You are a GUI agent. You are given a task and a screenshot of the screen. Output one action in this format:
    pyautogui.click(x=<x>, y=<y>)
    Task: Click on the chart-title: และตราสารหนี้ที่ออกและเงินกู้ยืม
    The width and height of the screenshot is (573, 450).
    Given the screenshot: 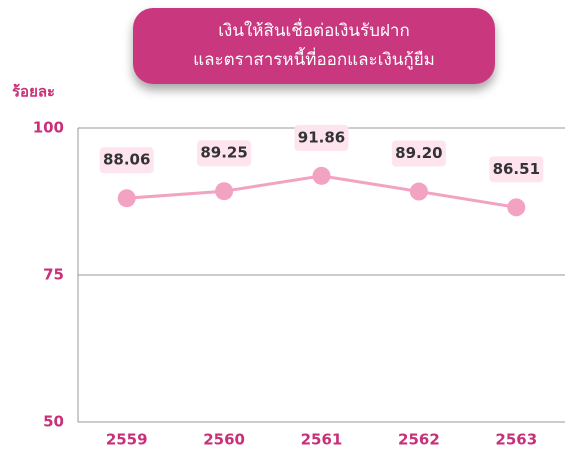 What is the action you would take?
    pyautogui.click(x=314, y=58)
    